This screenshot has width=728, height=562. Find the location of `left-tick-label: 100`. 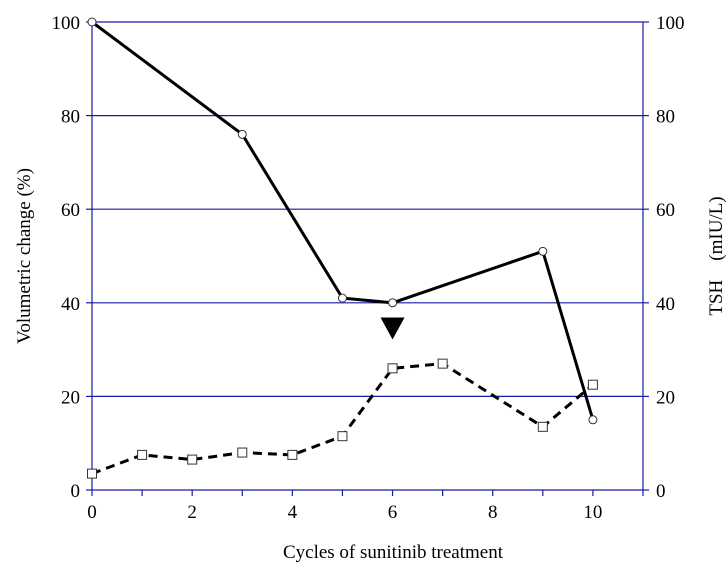

left-tick-label: 100 is located at coordinates (66, 23).